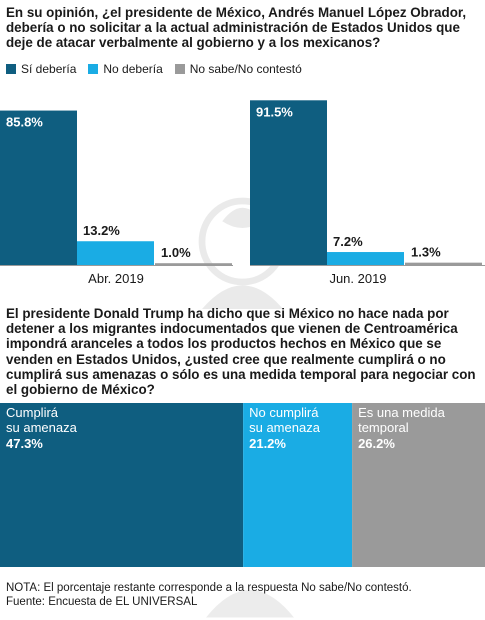  Describe the element at coordinates (401, 412) in the screenshot. I see `segment-label-temporal: Es una medida` at that location.